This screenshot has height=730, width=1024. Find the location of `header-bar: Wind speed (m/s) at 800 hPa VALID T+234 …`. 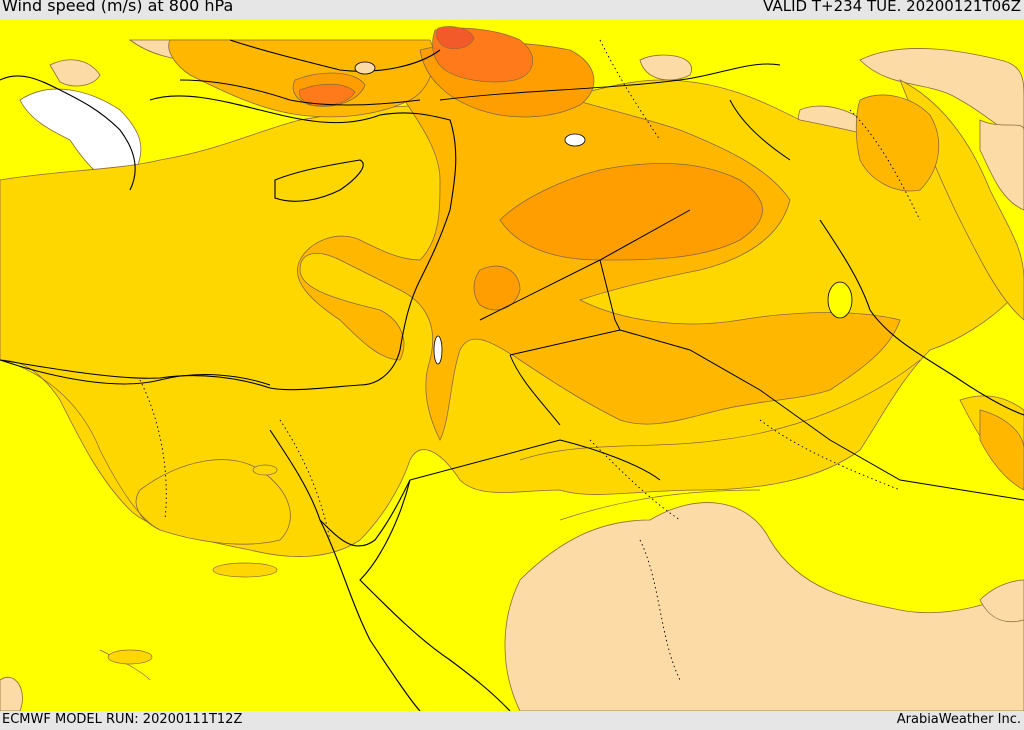

header-bar: Wind speed (m/s) at 800 hPa VALID T+234 … is located at coordinates (512, 10).